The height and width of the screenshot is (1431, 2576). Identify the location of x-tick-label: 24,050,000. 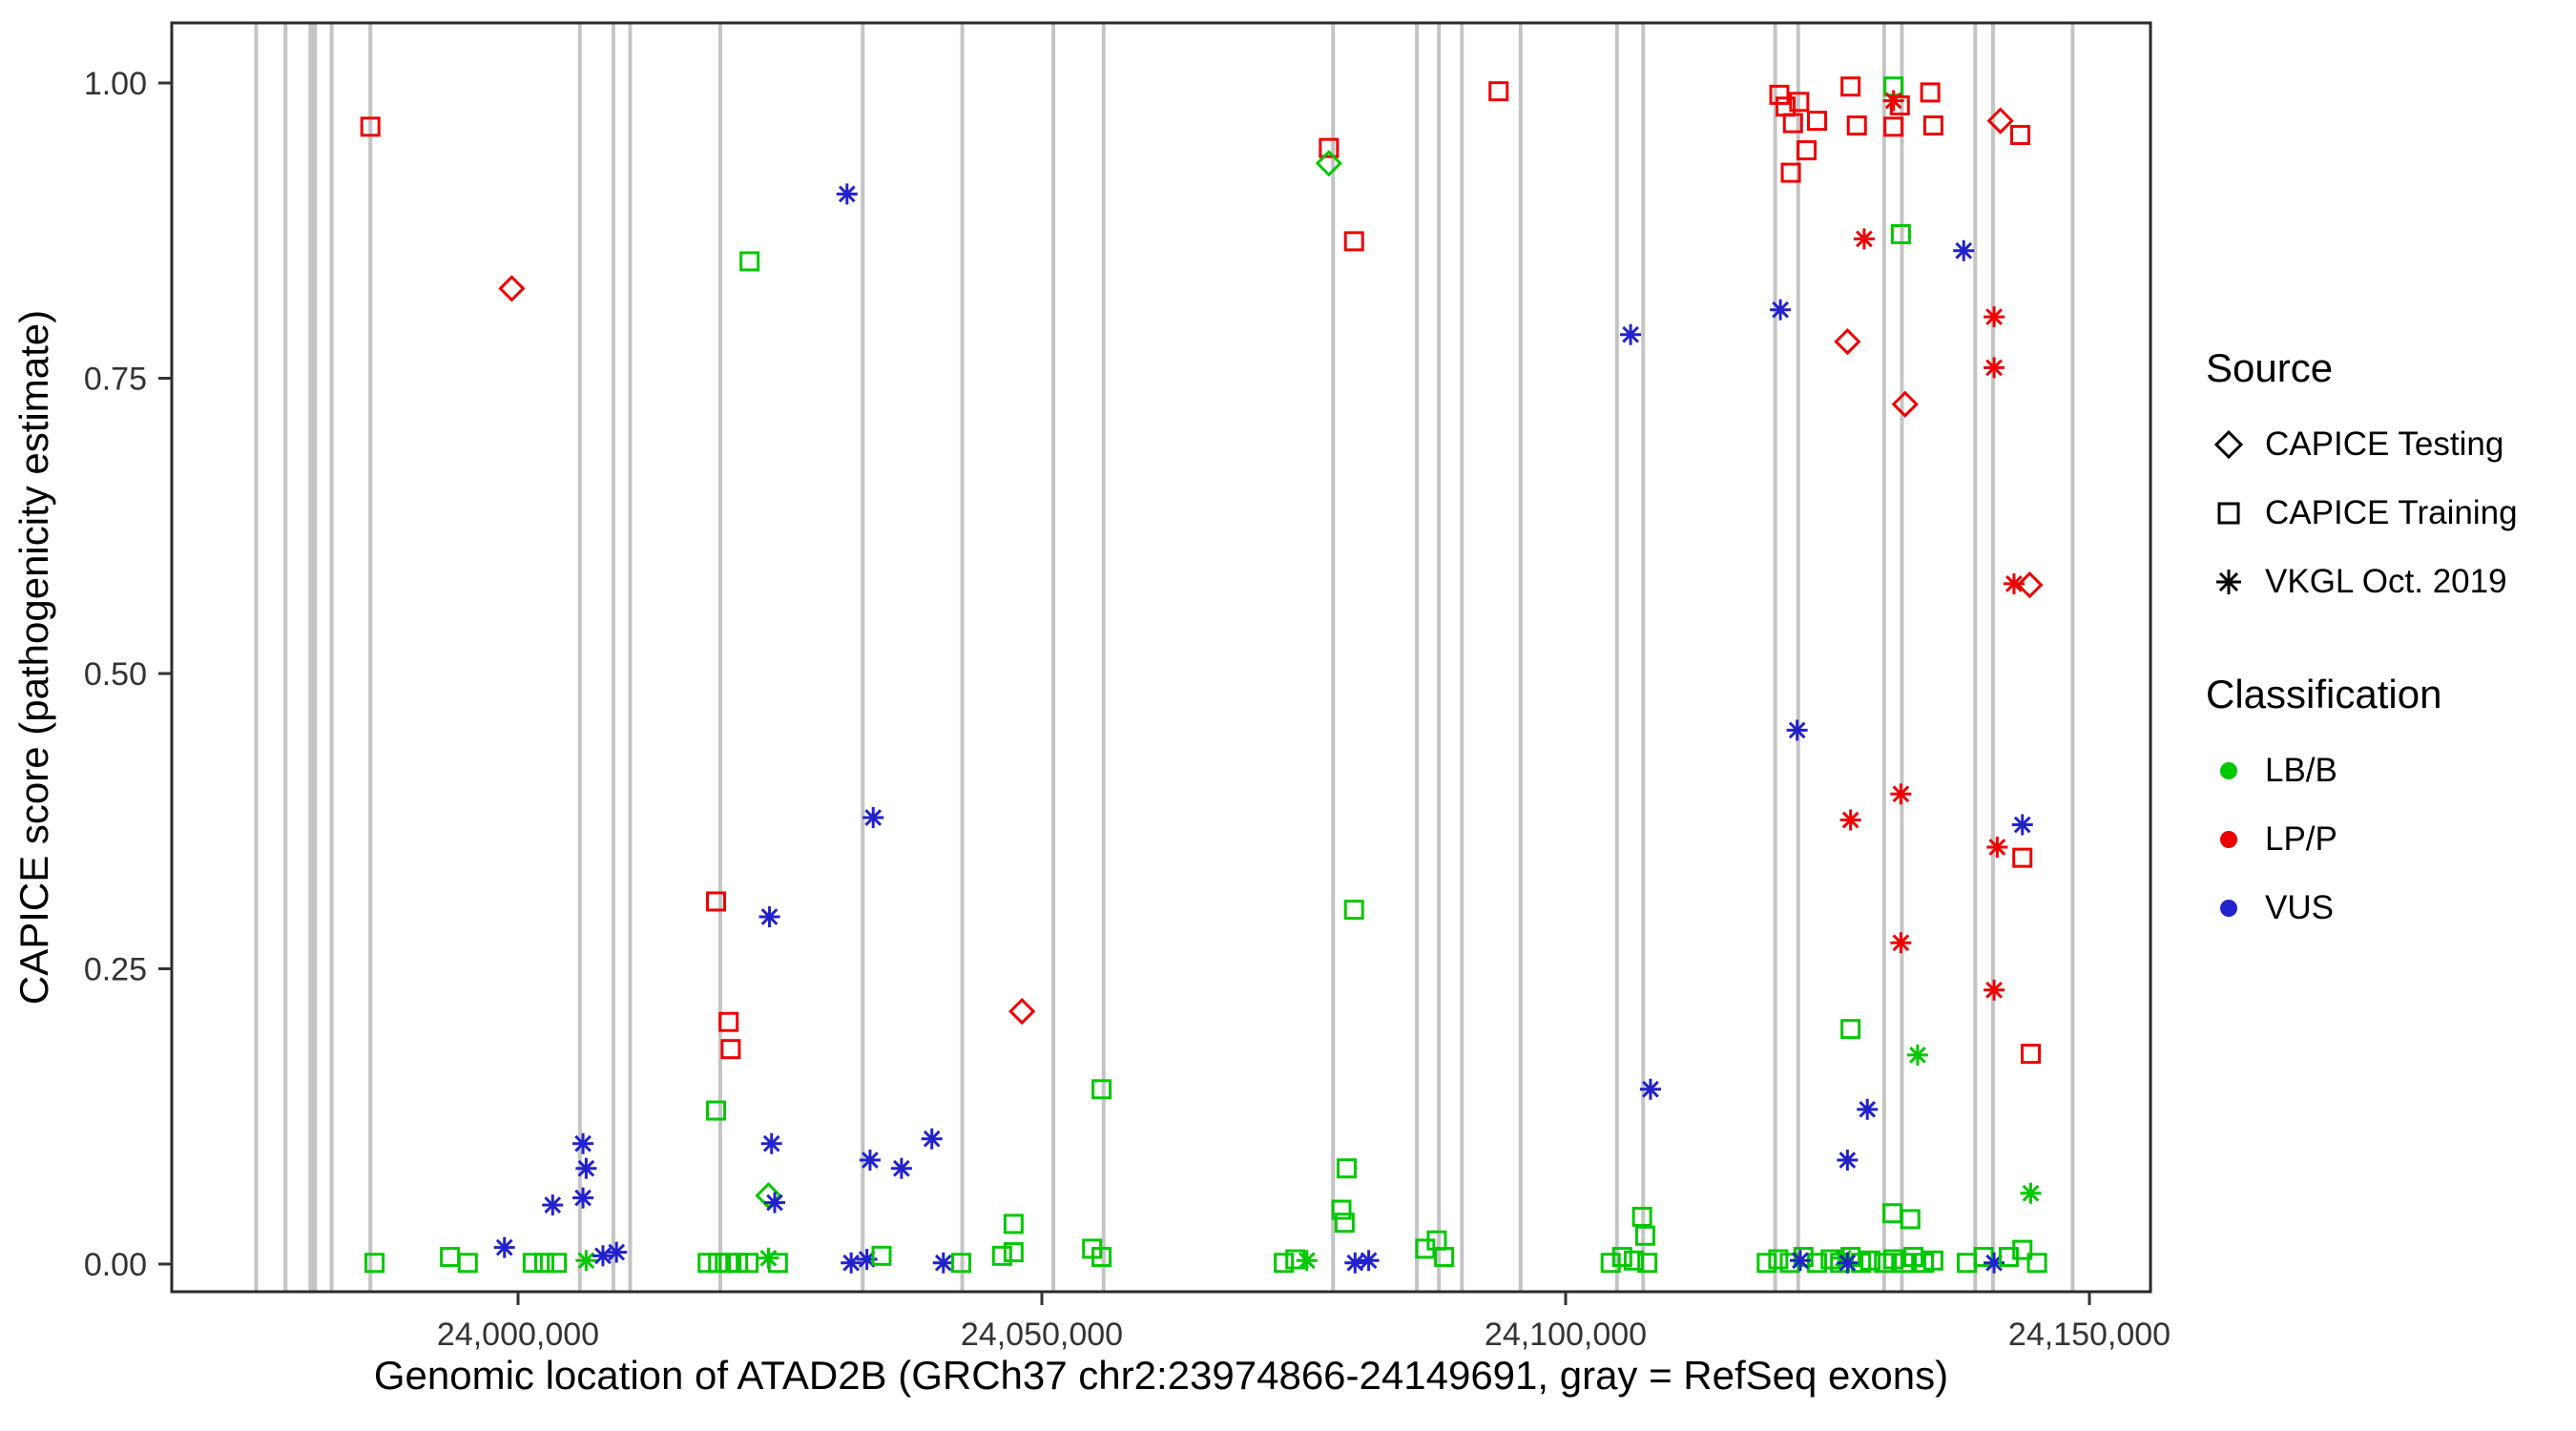
(1042, 1335).